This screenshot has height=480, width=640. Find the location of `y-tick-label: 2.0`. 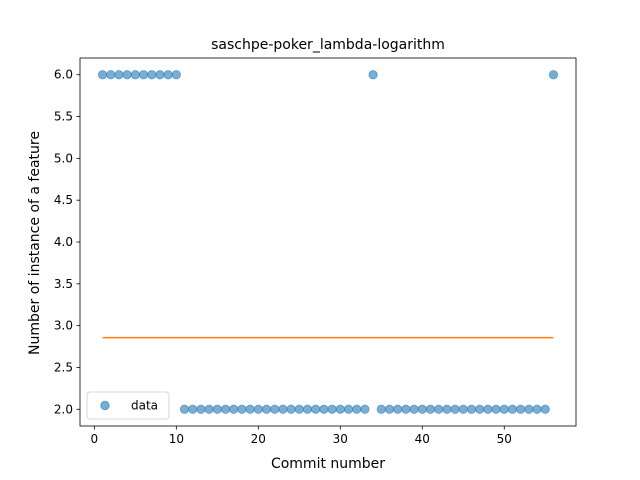

y-tick-label: 2.0 is located at coordinates (63, 409).